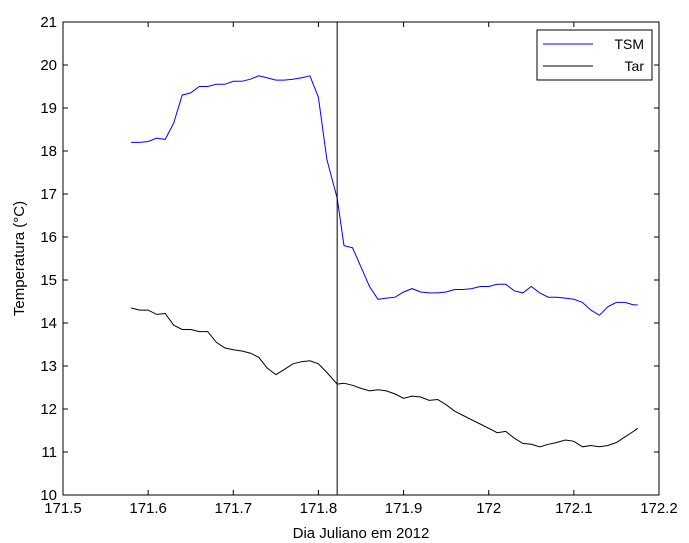  Describe the element at coordinates (48, 151) in the screenshot. I see `y-tick-label: 18` at that location.